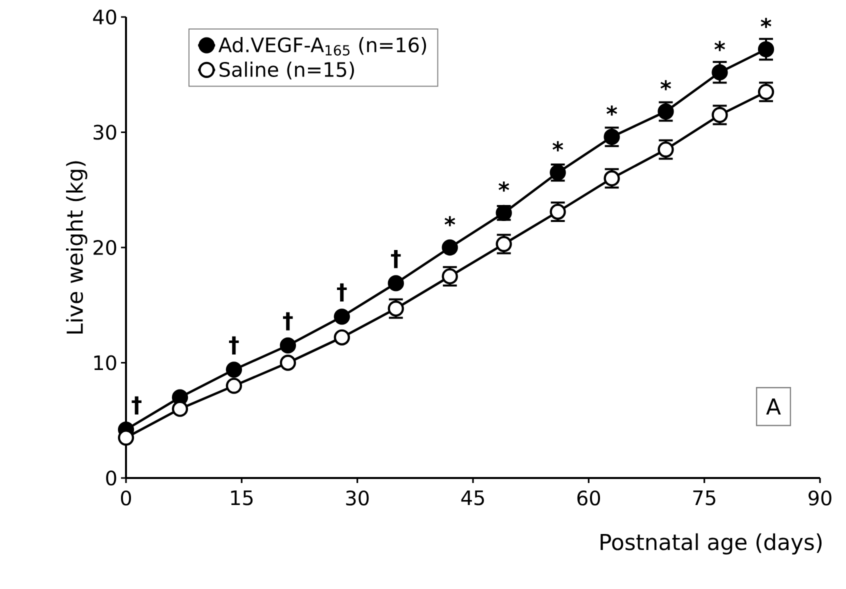  I want to click on x-tick-label: 90, so click(820, 498).